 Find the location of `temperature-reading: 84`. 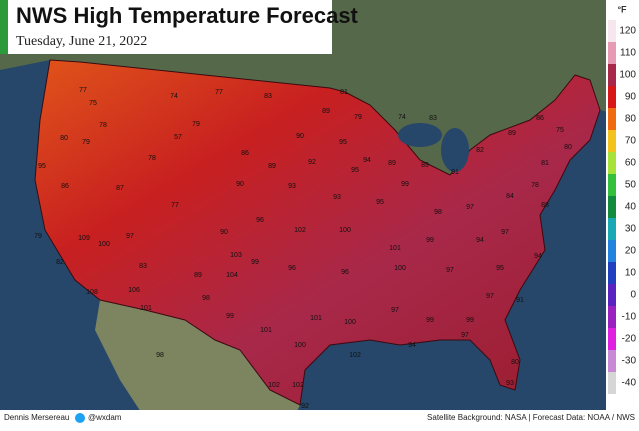

temperature-reading: 84 is located at coordinates (510, 196).